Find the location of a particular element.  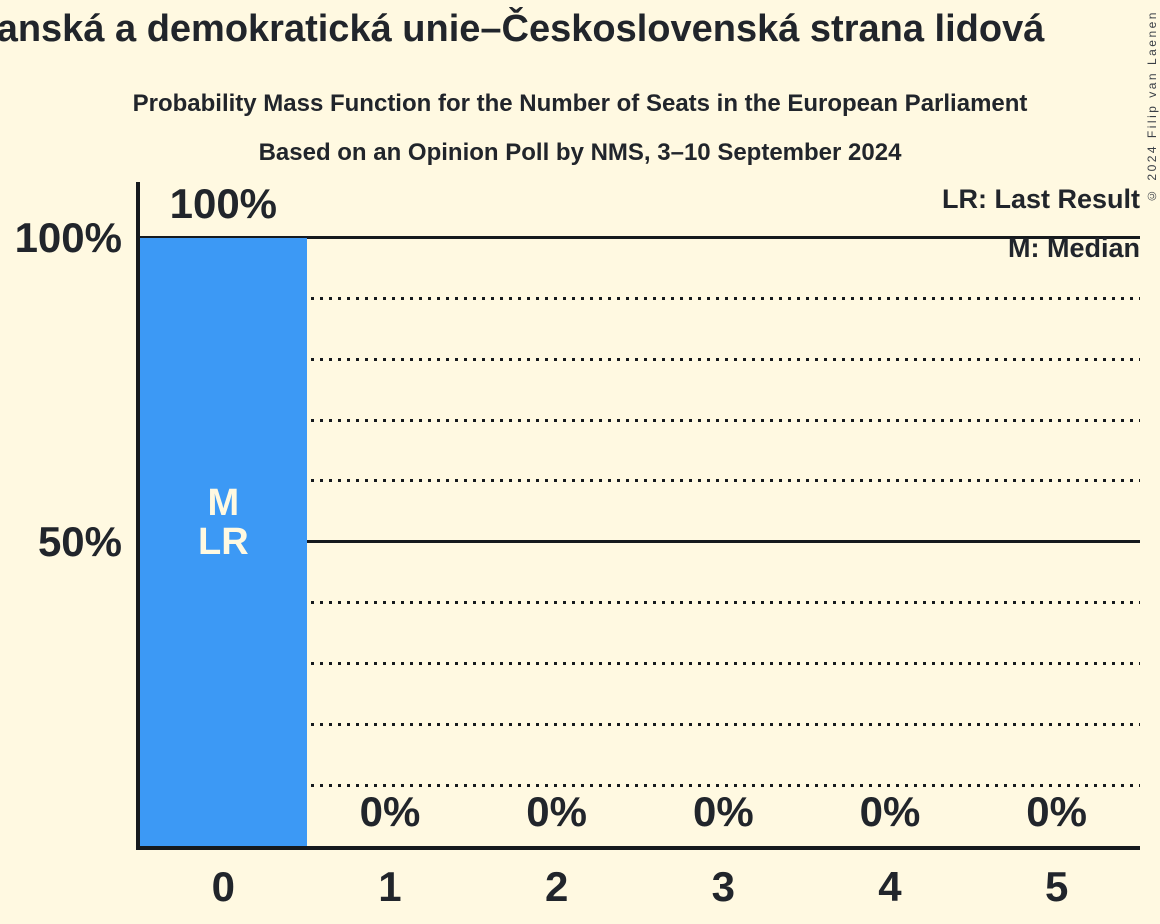

gridline-10pct is located at coordinates (640, 785).